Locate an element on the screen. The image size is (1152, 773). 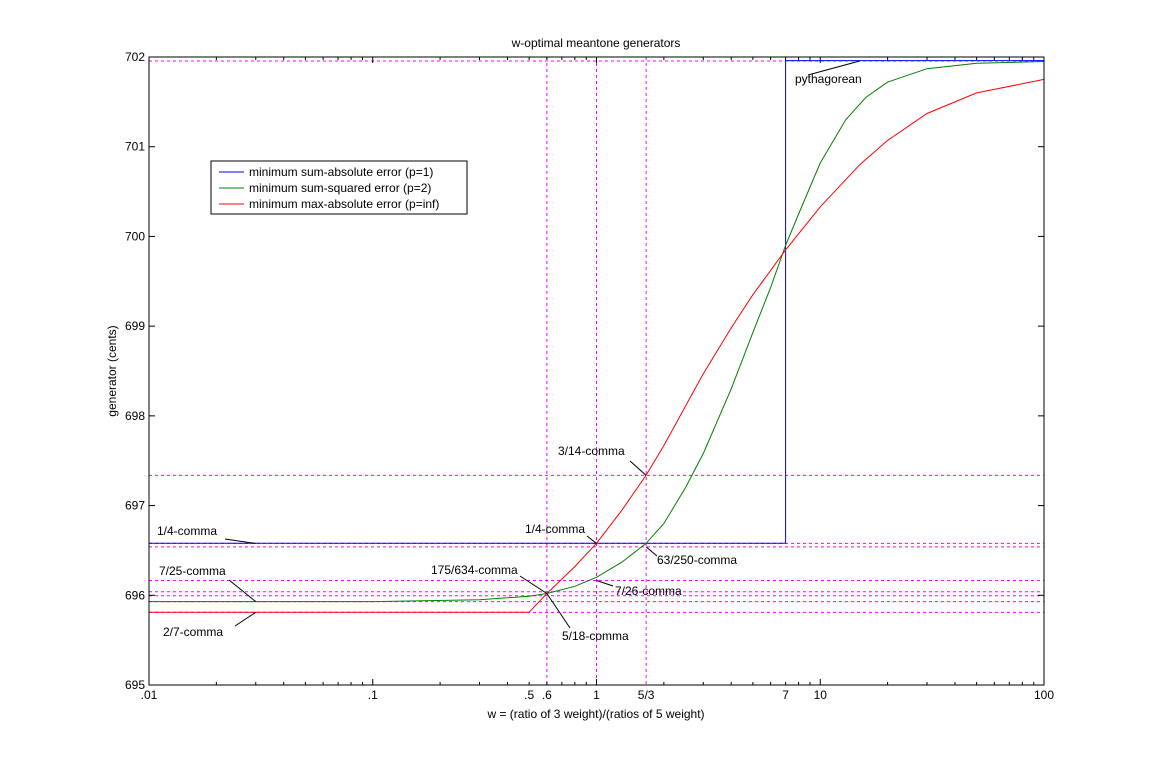
x-tick-label: 5/3 is located at coordinates (646, 695).